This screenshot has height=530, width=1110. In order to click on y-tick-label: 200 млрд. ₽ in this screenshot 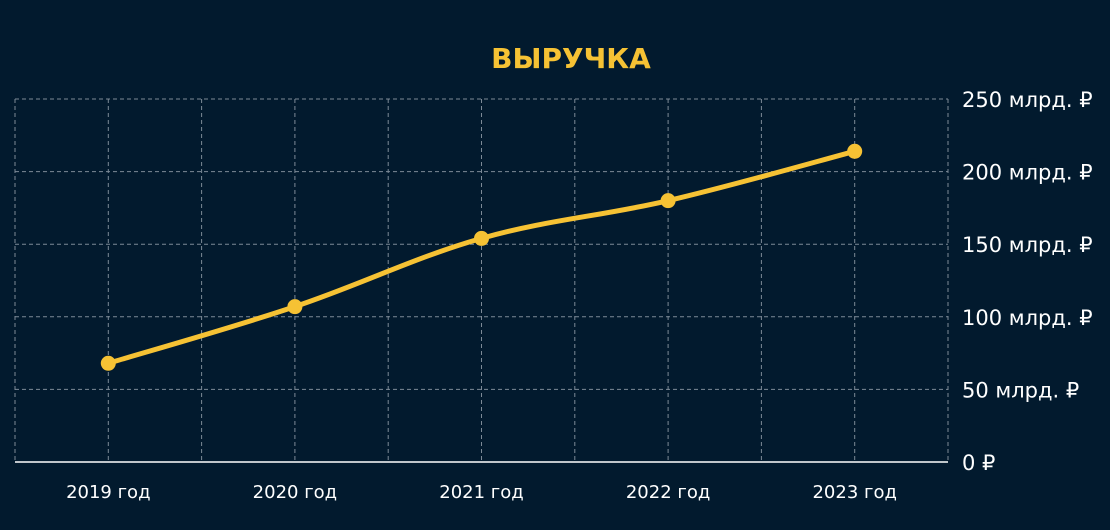, I will do `click(1027, 173)`.